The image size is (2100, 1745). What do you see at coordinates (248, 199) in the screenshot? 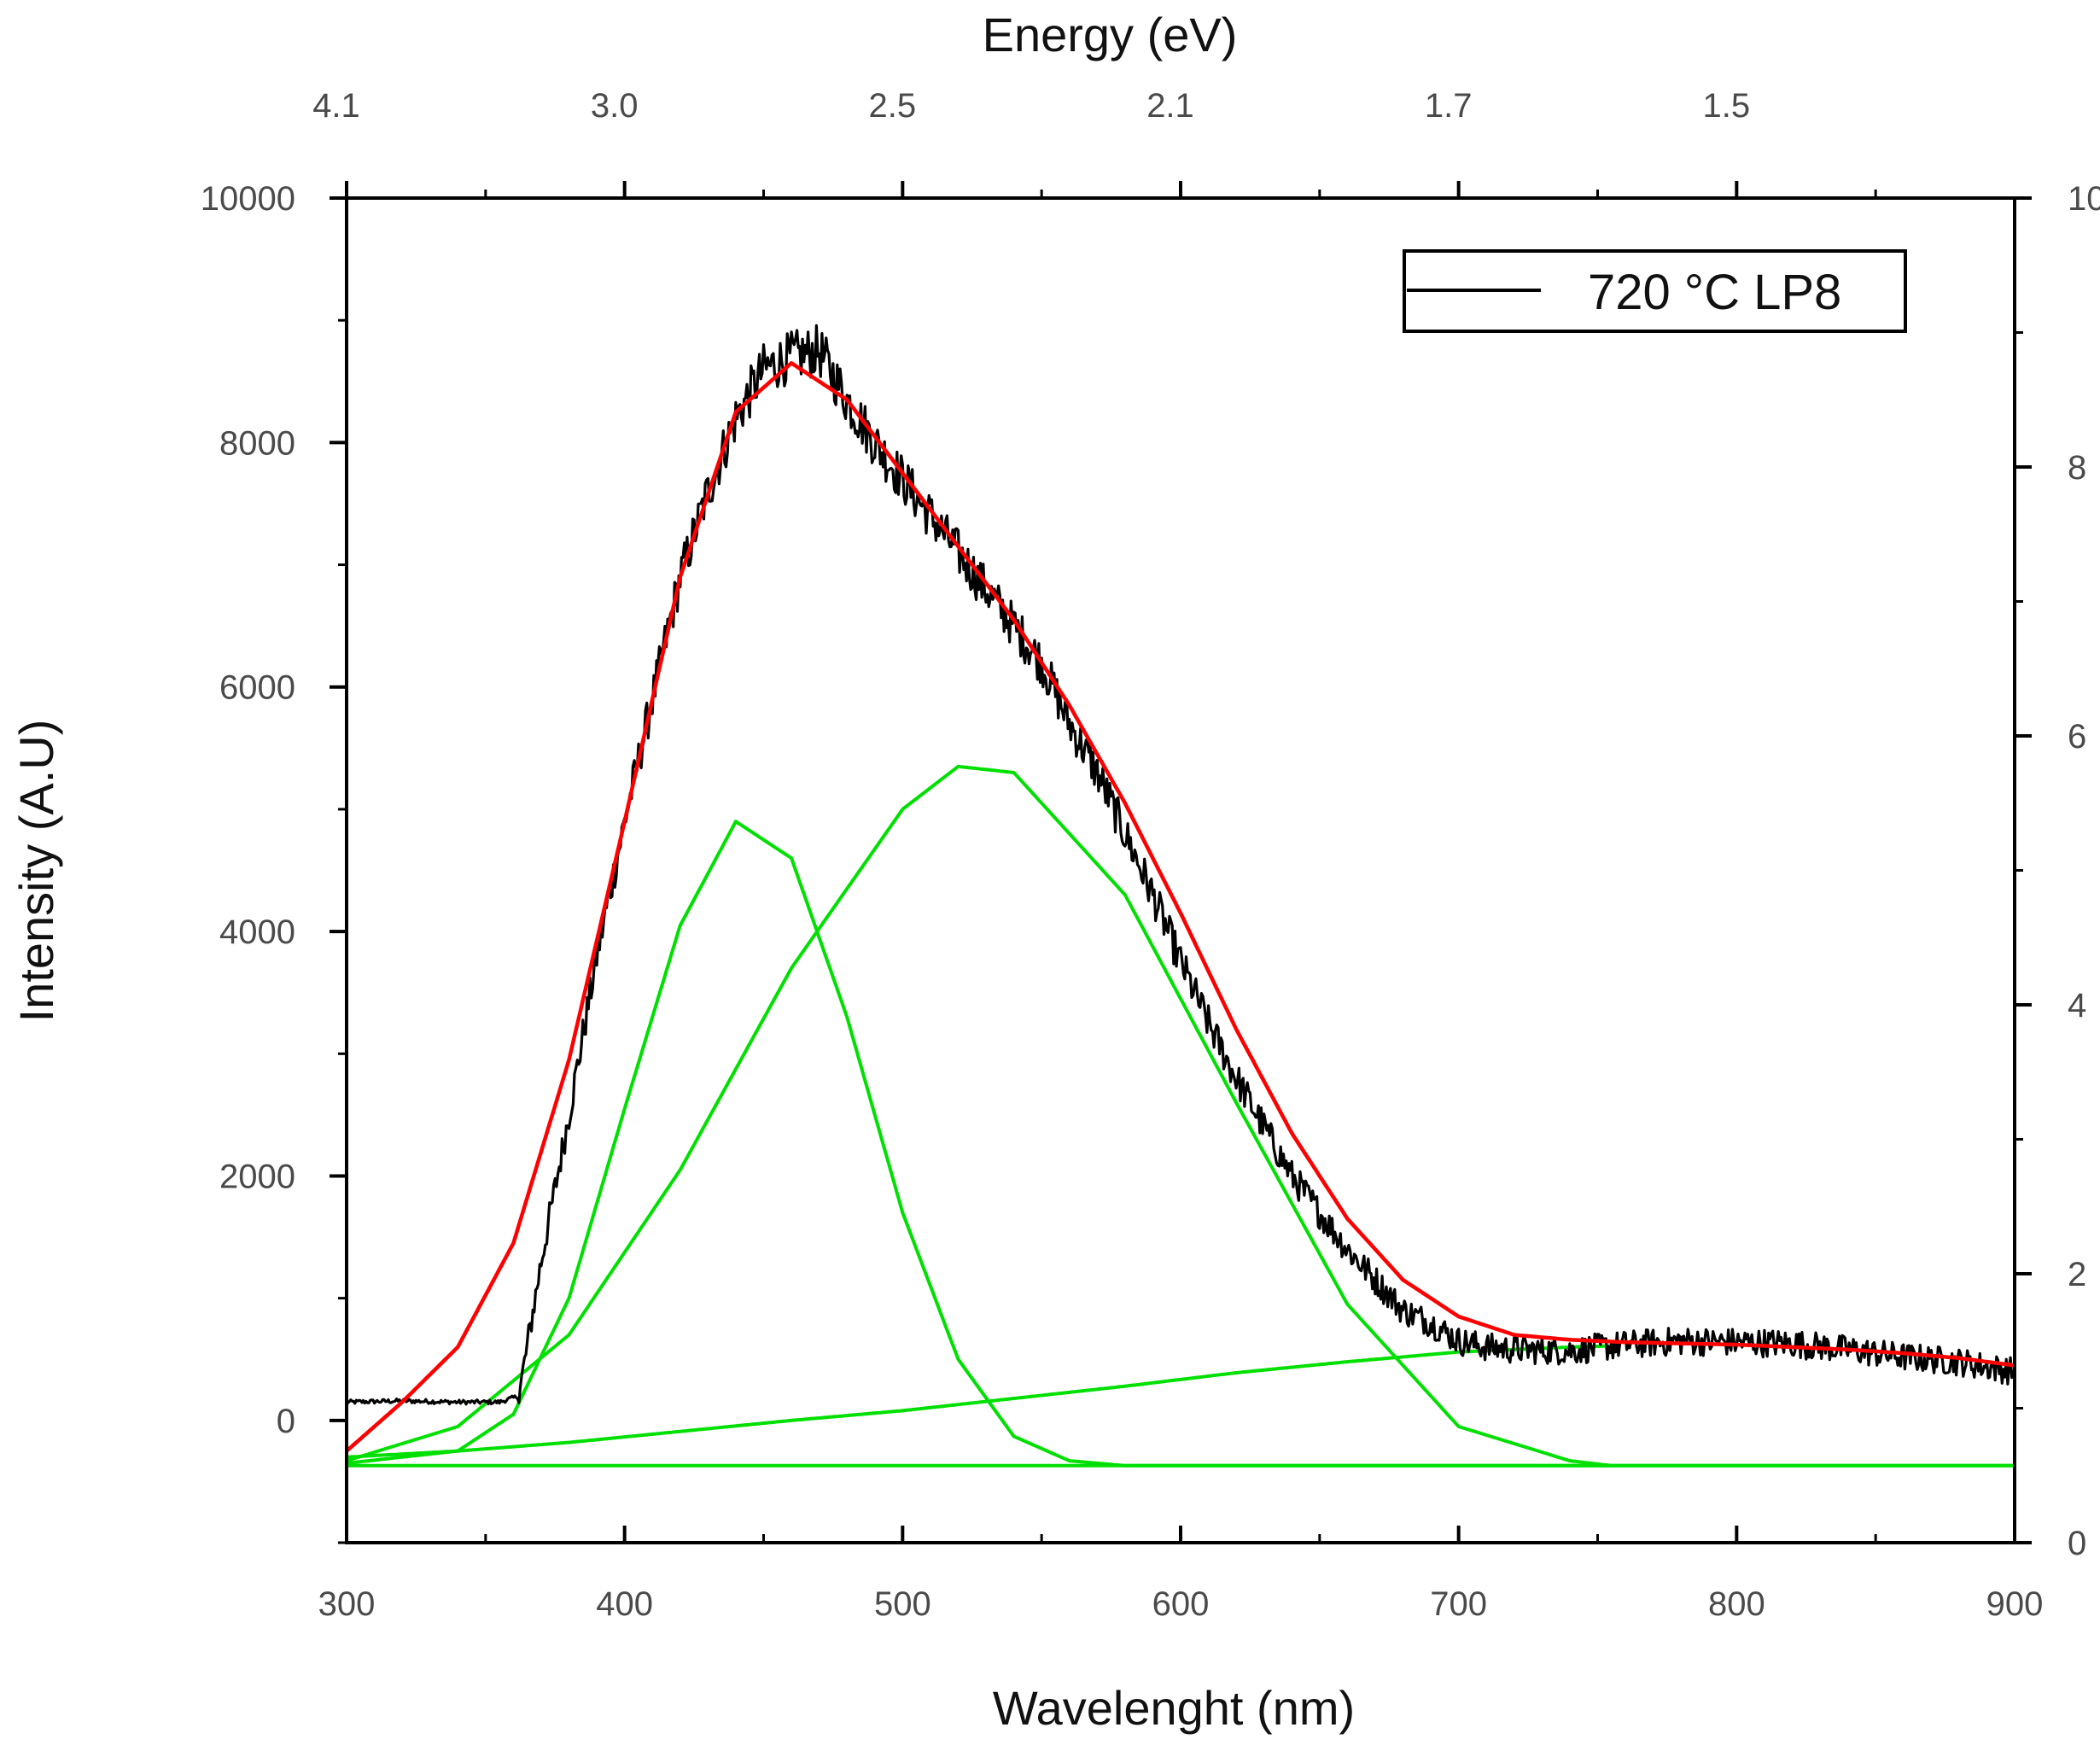
I see `y-tick-label-10000: 10000` at bounding box center [248, 199].